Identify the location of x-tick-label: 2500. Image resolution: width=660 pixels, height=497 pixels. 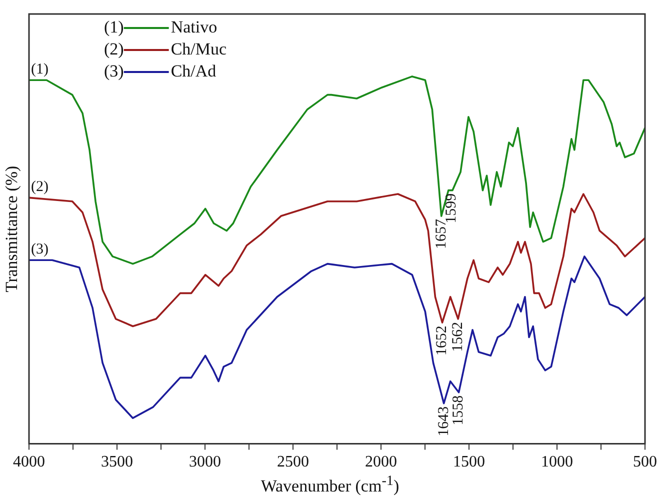
(293, 462).